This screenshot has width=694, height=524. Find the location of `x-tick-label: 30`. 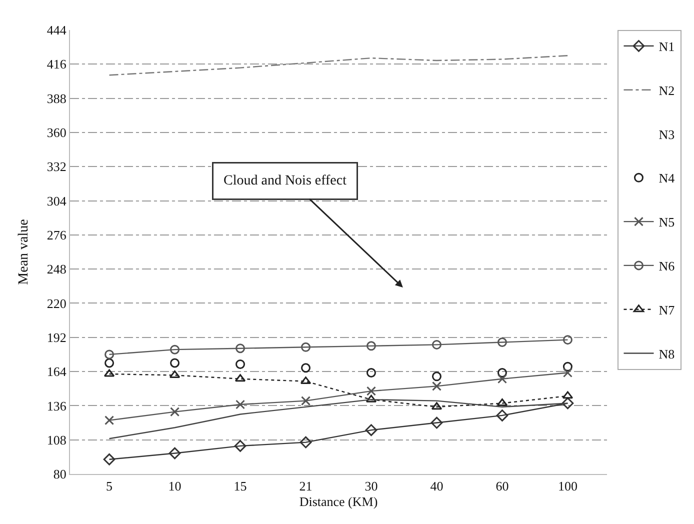

x-tick-label: 30 is located at coordinates (371, 486).